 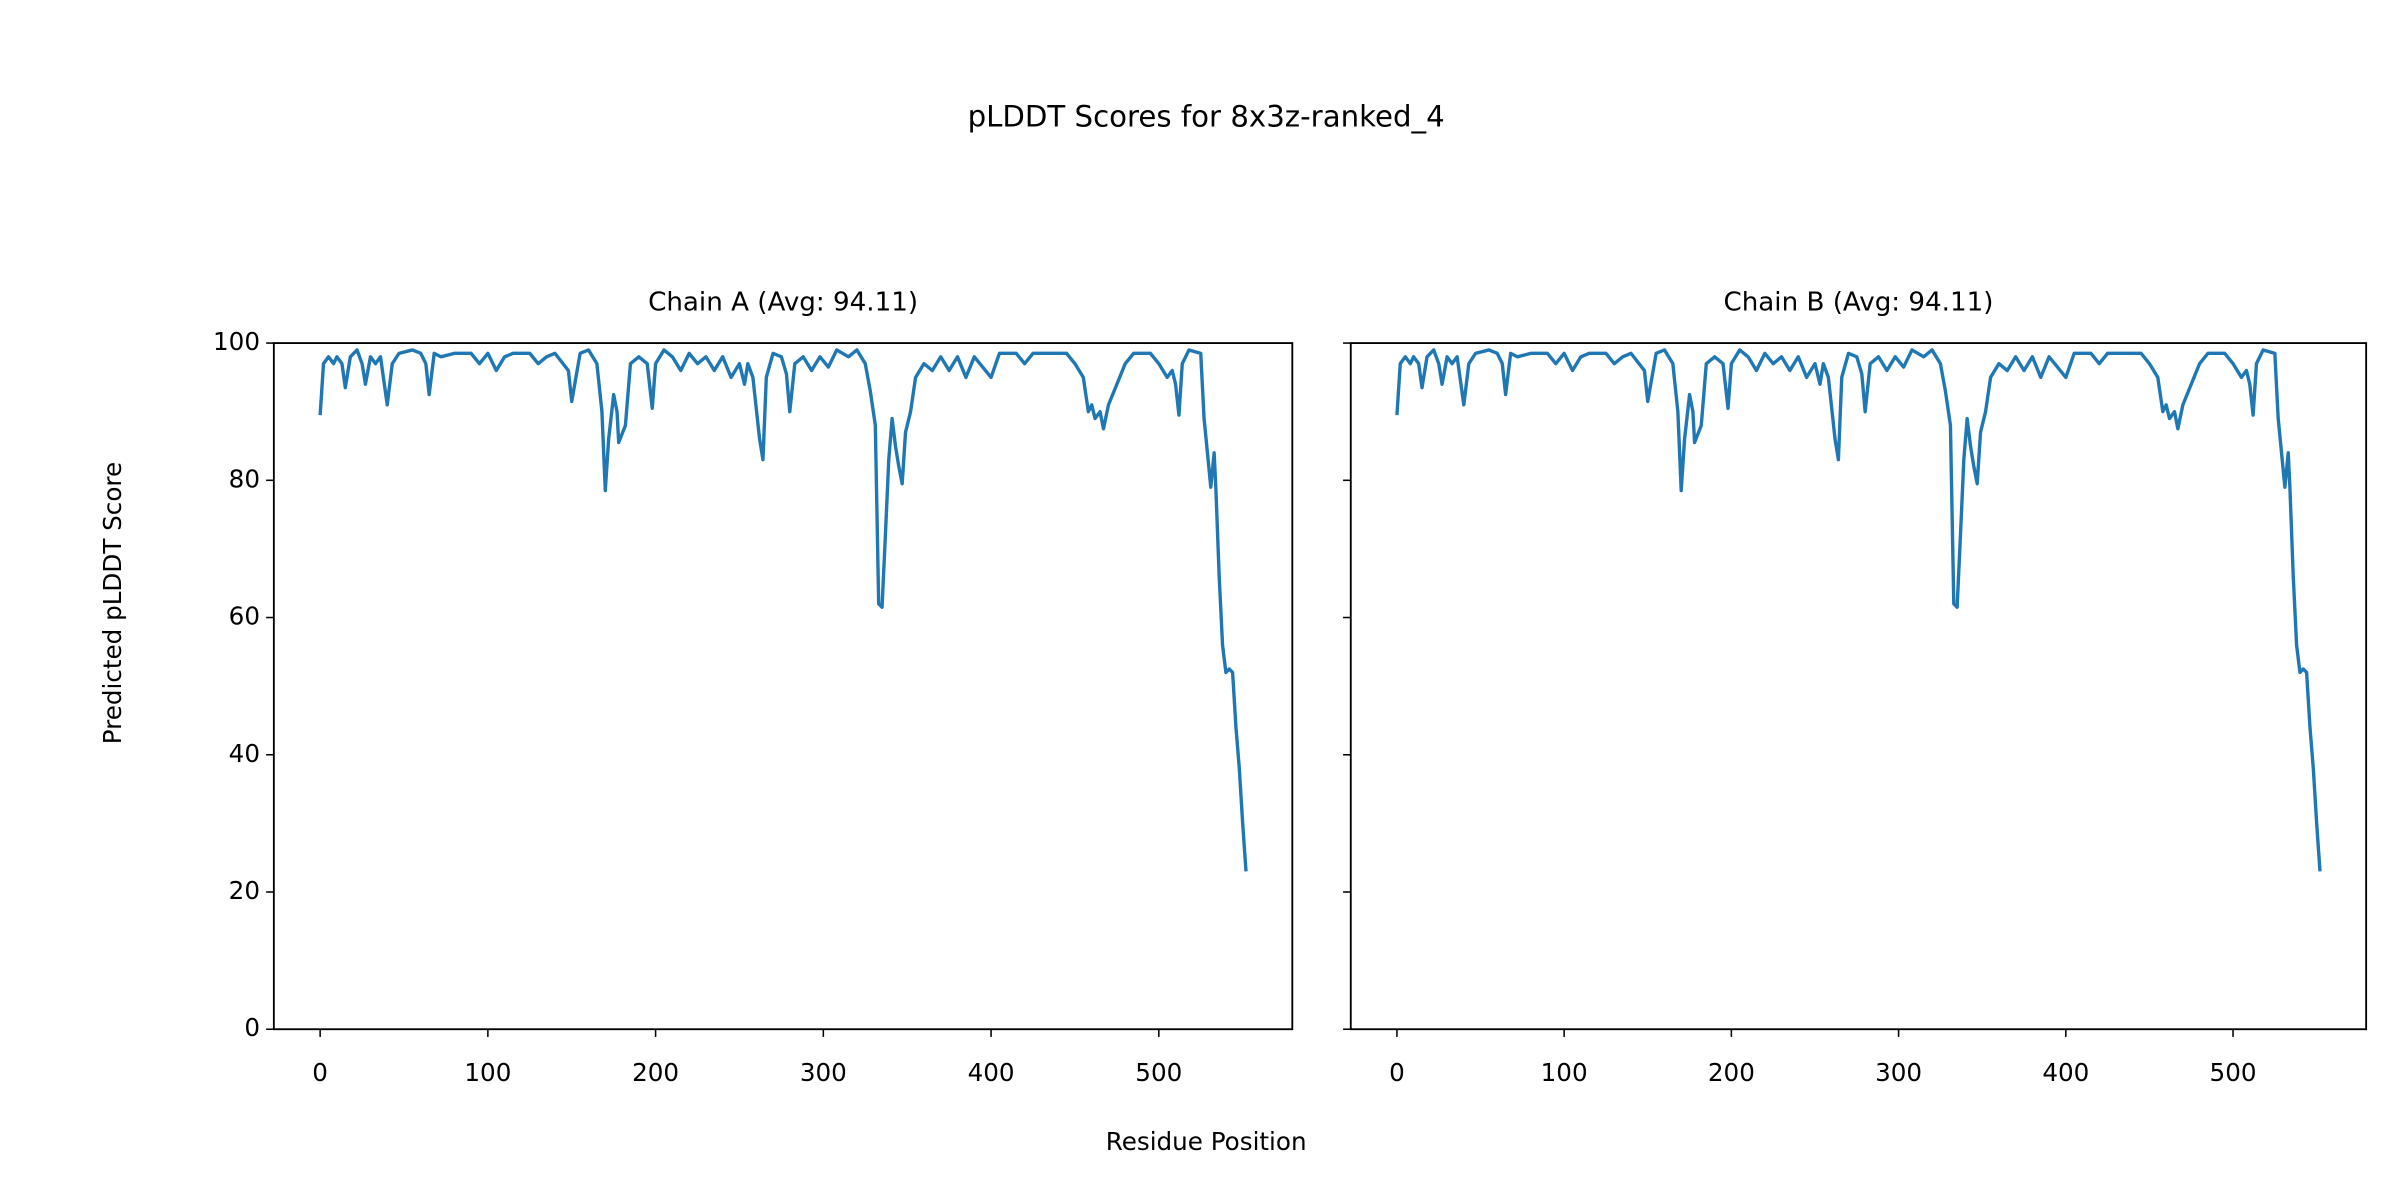 What do you see at coordinates (244, 753) in the screenshot?
I see `y-tick-label: 40` at bounding box center [244, 753].